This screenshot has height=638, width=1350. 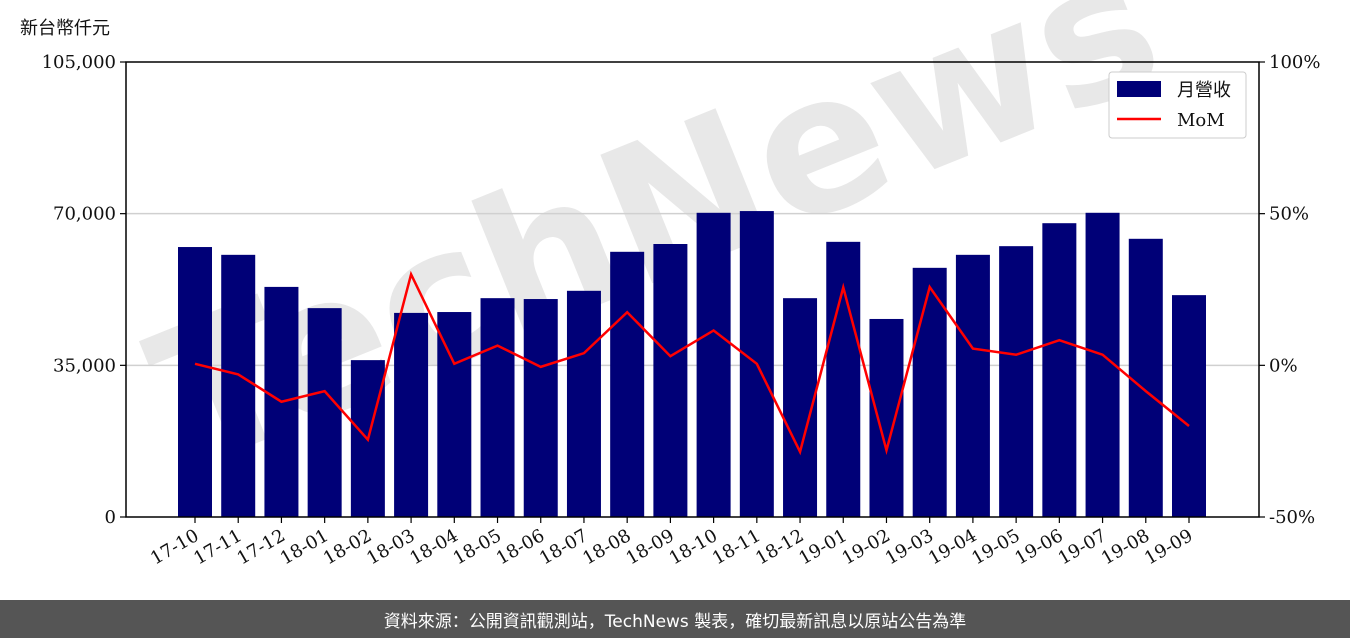 What do you see at coordinates (260, 547) in the screenshot?
I see `x-tick-label: 17-12` at bounding box center [260, 547].